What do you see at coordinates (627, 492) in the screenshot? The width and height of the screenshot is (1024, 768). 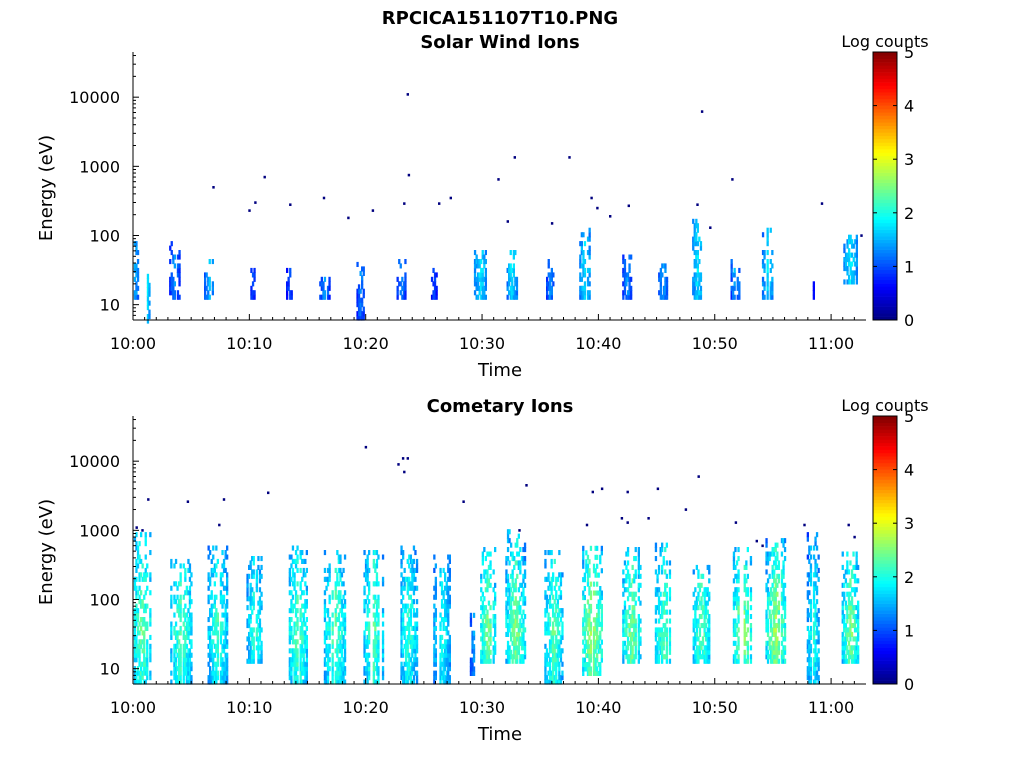 I see `spectrogram-dot` at bounding box center [627, 492].